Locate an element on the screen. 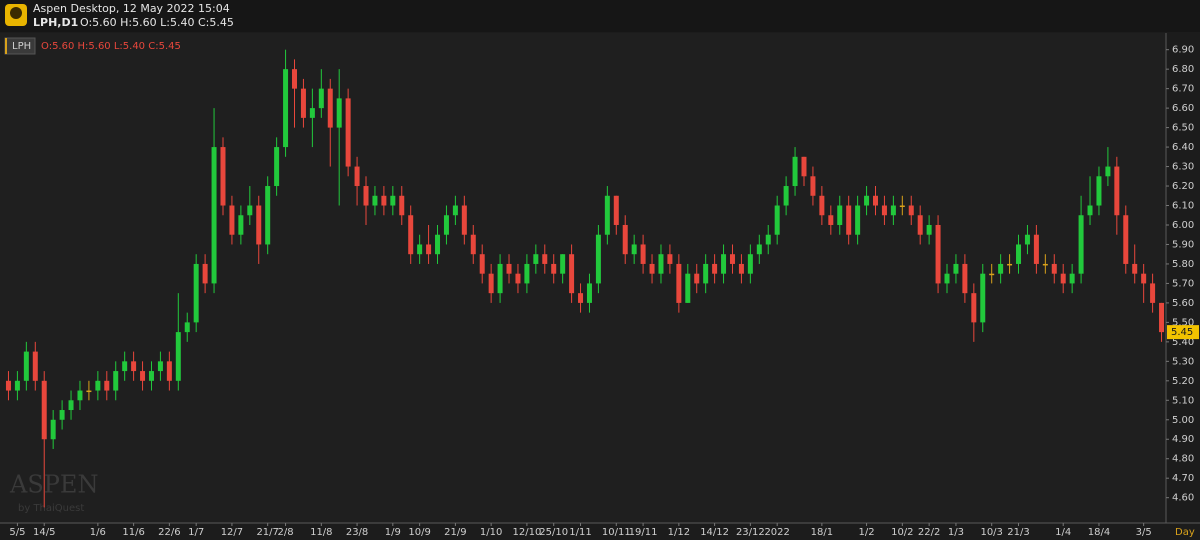 This screenshot has height=540, width=1200. y-tick-label: 6.90 is located at coordinates (1183, 50).